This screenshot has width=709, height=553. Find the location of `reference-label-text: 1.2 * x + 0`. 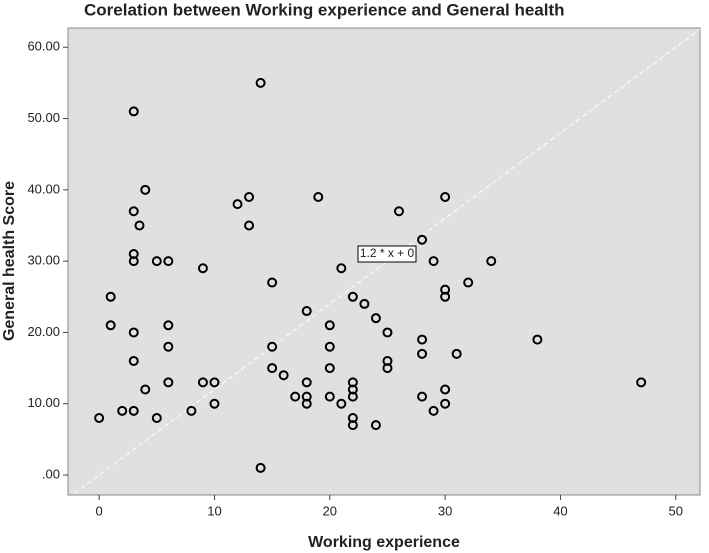

reference-label-text: 1.2 * x + 0 is located at coordinates (387, 253).